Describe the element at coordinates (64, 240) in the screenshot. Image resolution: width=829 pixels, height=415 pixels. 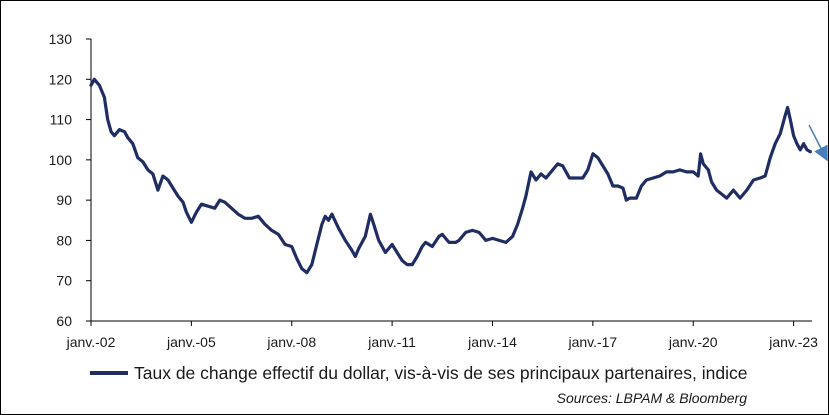
I see `y-tick-label: 80` at that location.